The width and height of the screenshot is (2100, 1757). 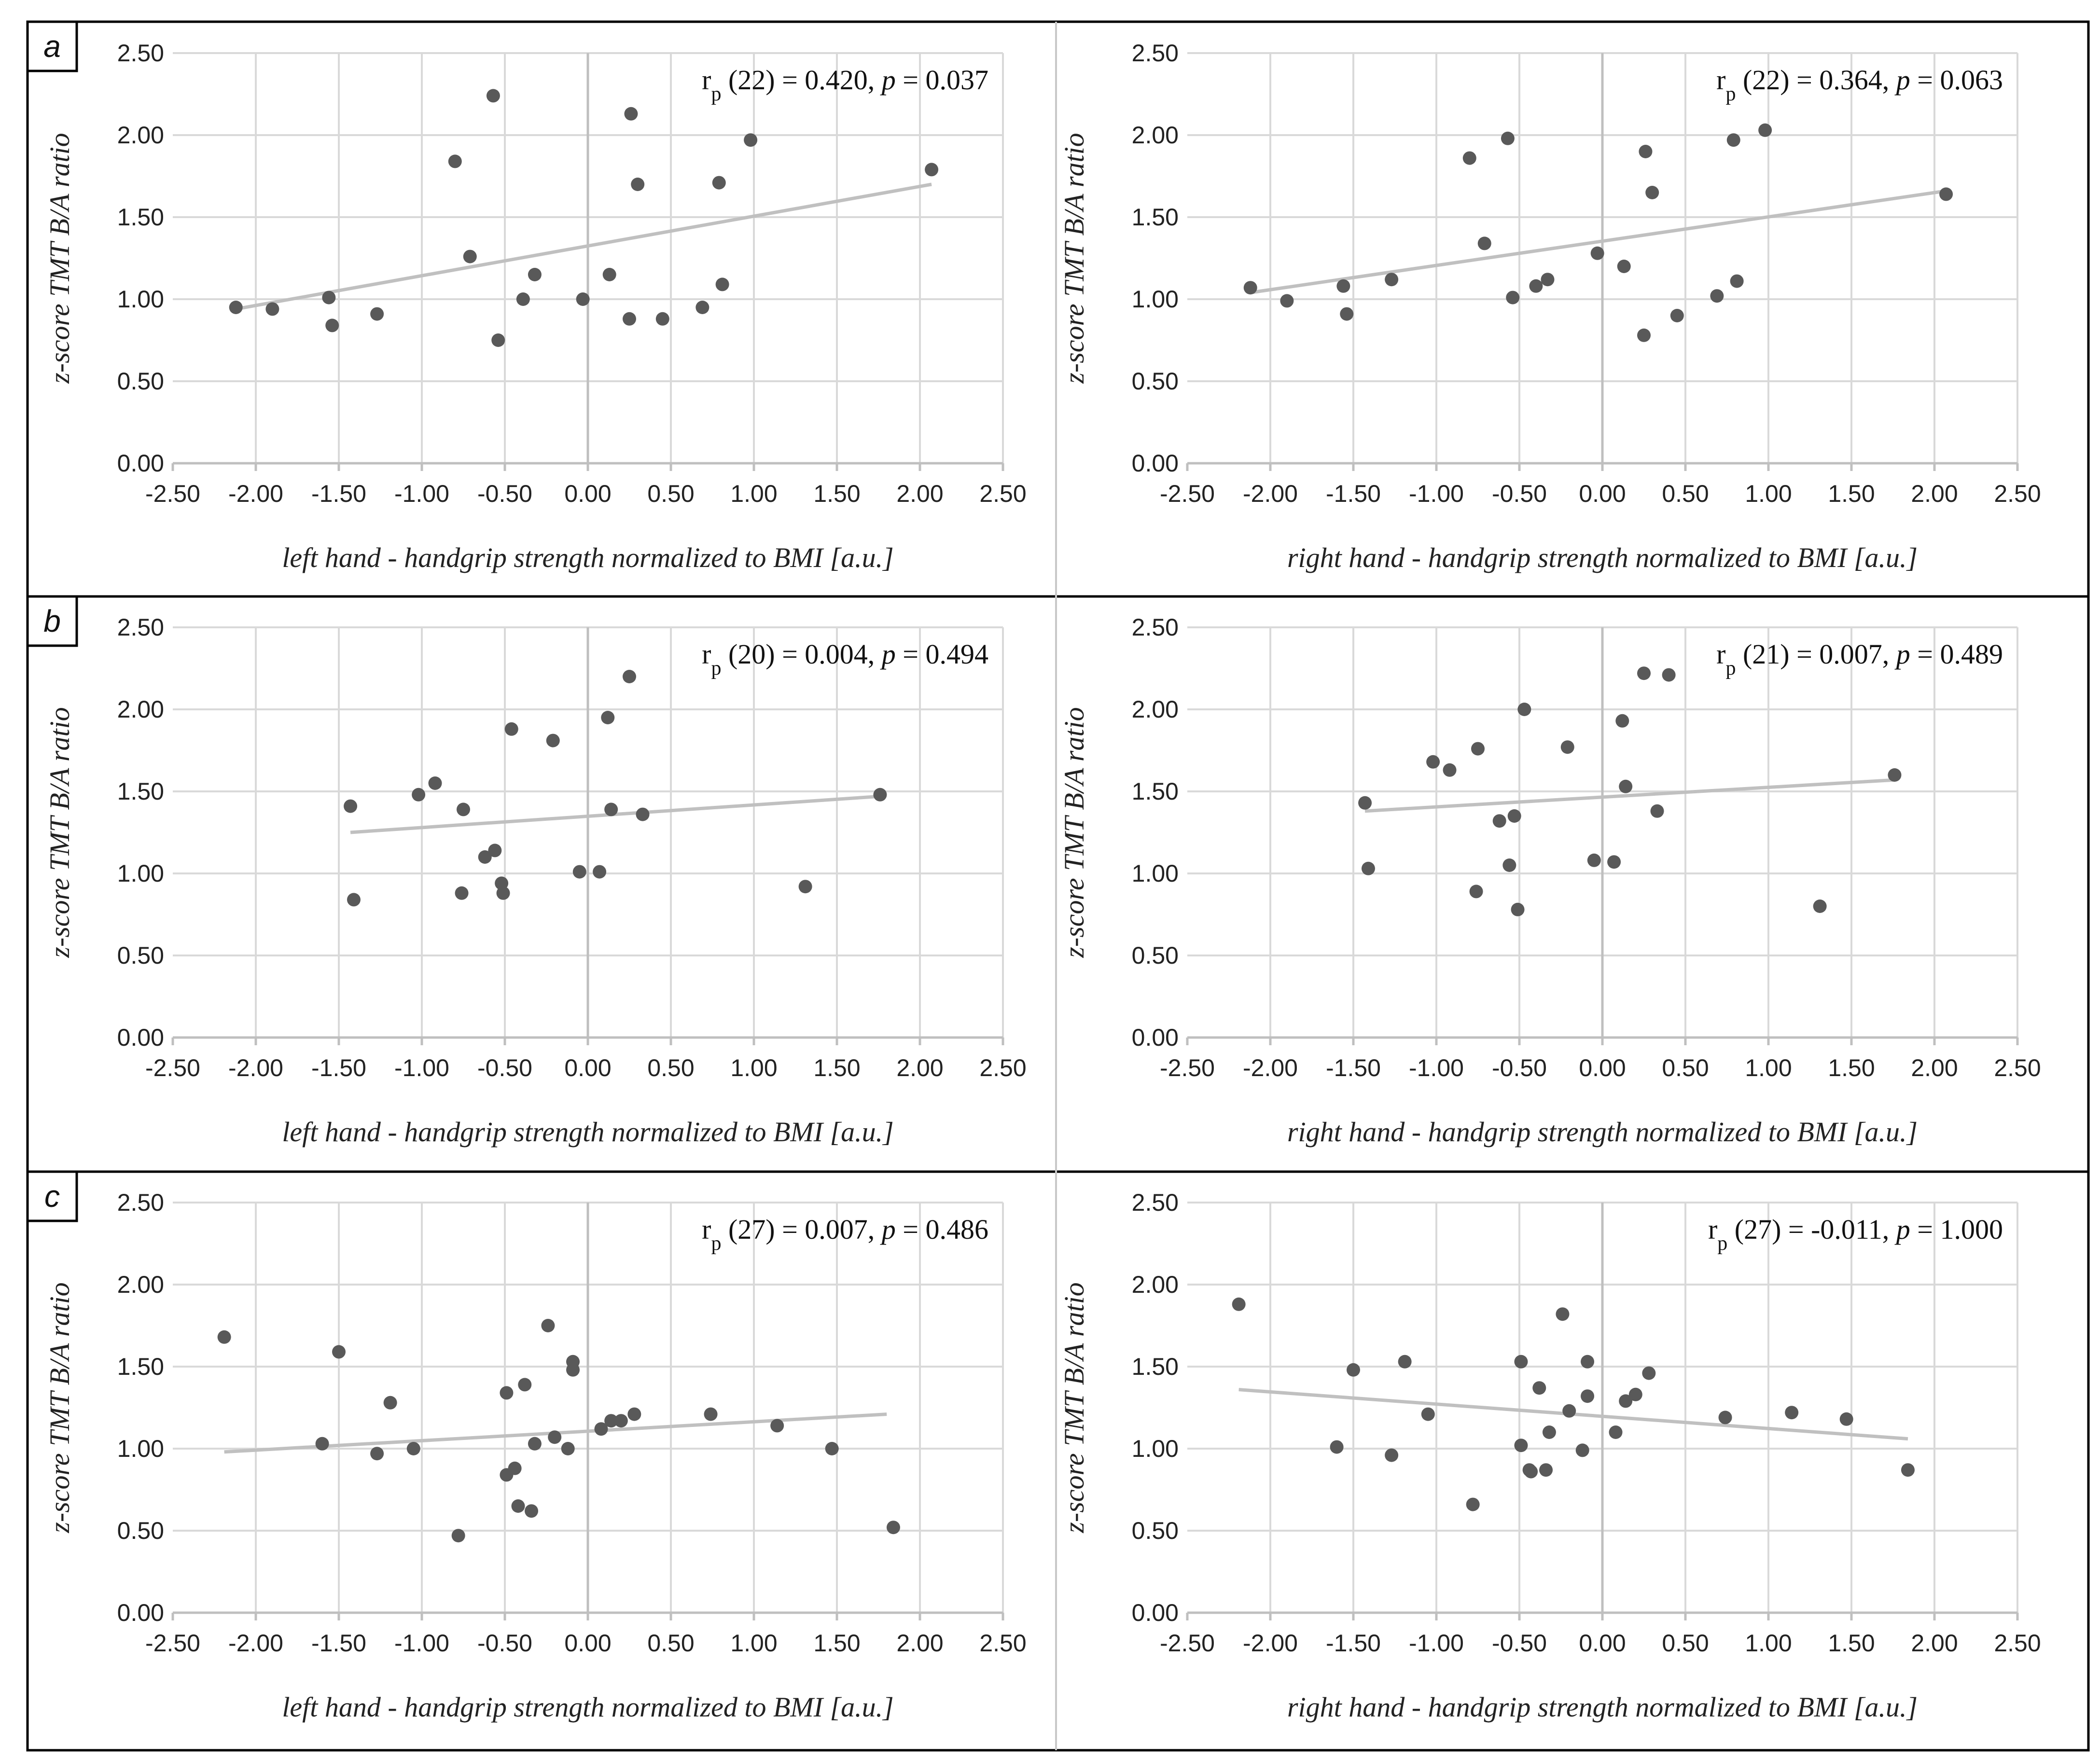 What do you see at coordinates (587, 1643) in the screenshot?
I see `x-tick-label: 0.00` at bounding box center [587, 1643].